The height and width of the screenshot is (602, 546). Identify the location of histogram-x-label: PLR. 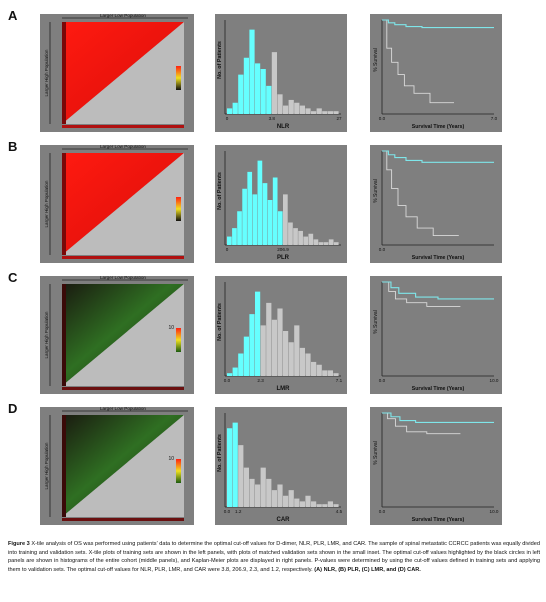
(283, 258).